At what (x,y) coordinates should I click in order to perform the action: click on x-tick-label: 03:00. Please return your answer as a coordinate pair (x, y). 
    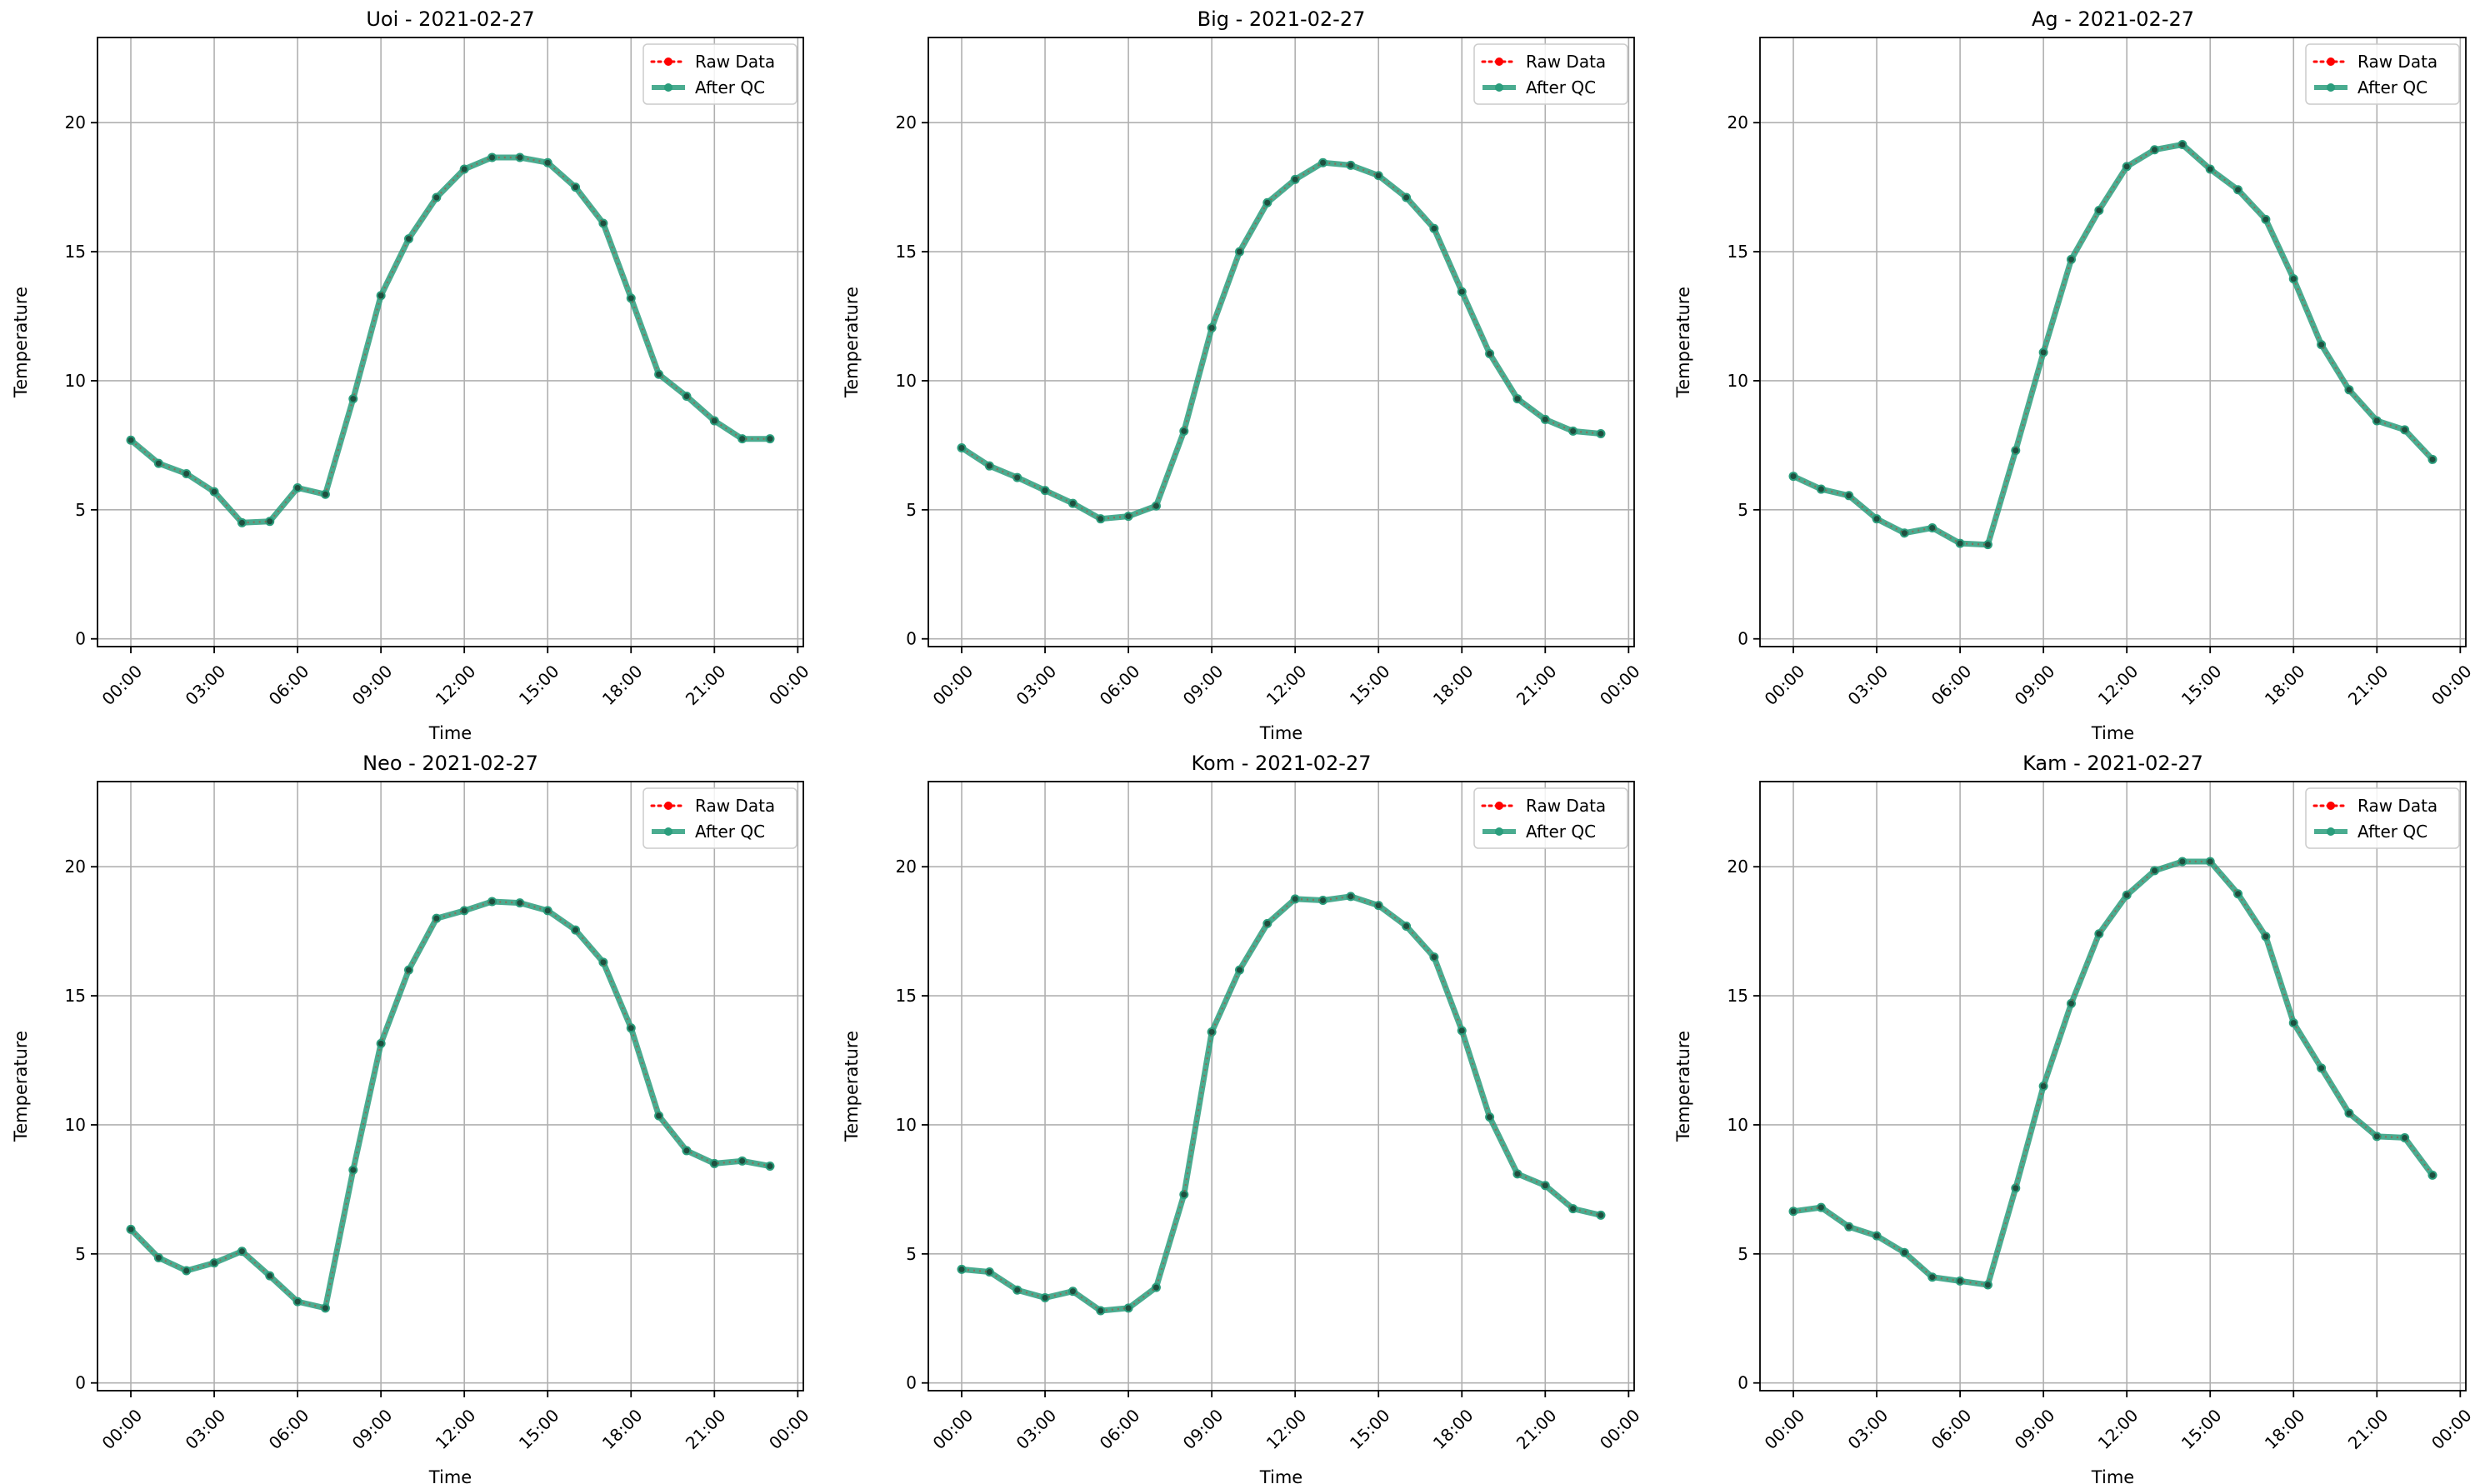
    Looking at the image, I should click on (1036, 685).